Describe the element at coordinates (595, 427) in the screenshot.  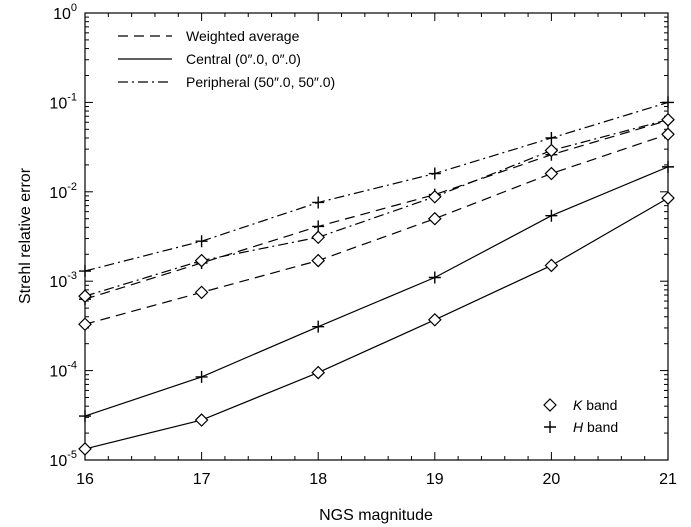
I see `legend-band-label: H band` at that location.